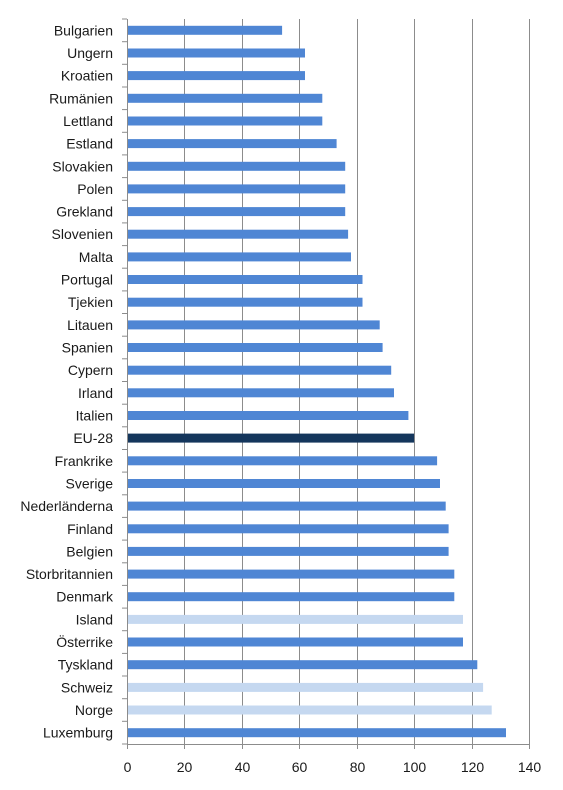 This screenshot has height=790, width=563. What do you see at coordinates (282, 461) in the screenshot?
I see `bar-frankrike` at bounding box center [282, 461].